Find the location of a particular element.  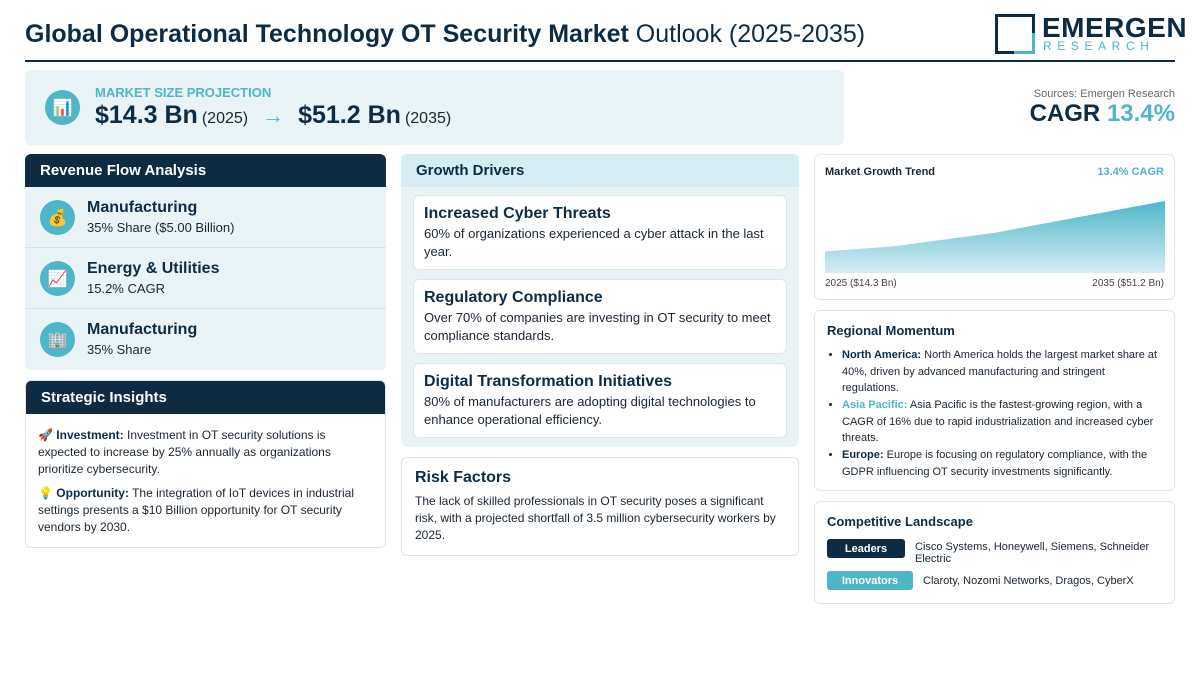

driver-title: Regulatory Compliance is located at coordinates (513, 297).